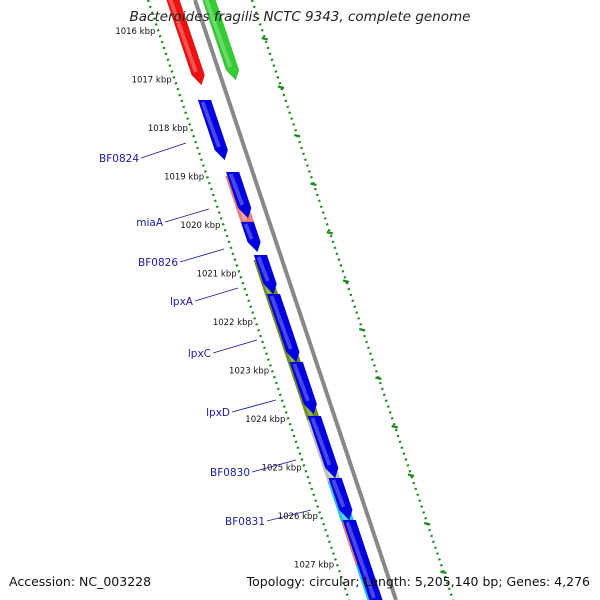 The width and height of the screenshot is (600, 600). I want to click on kbp-tick-label: 1021 kbp, so click(217, 275).